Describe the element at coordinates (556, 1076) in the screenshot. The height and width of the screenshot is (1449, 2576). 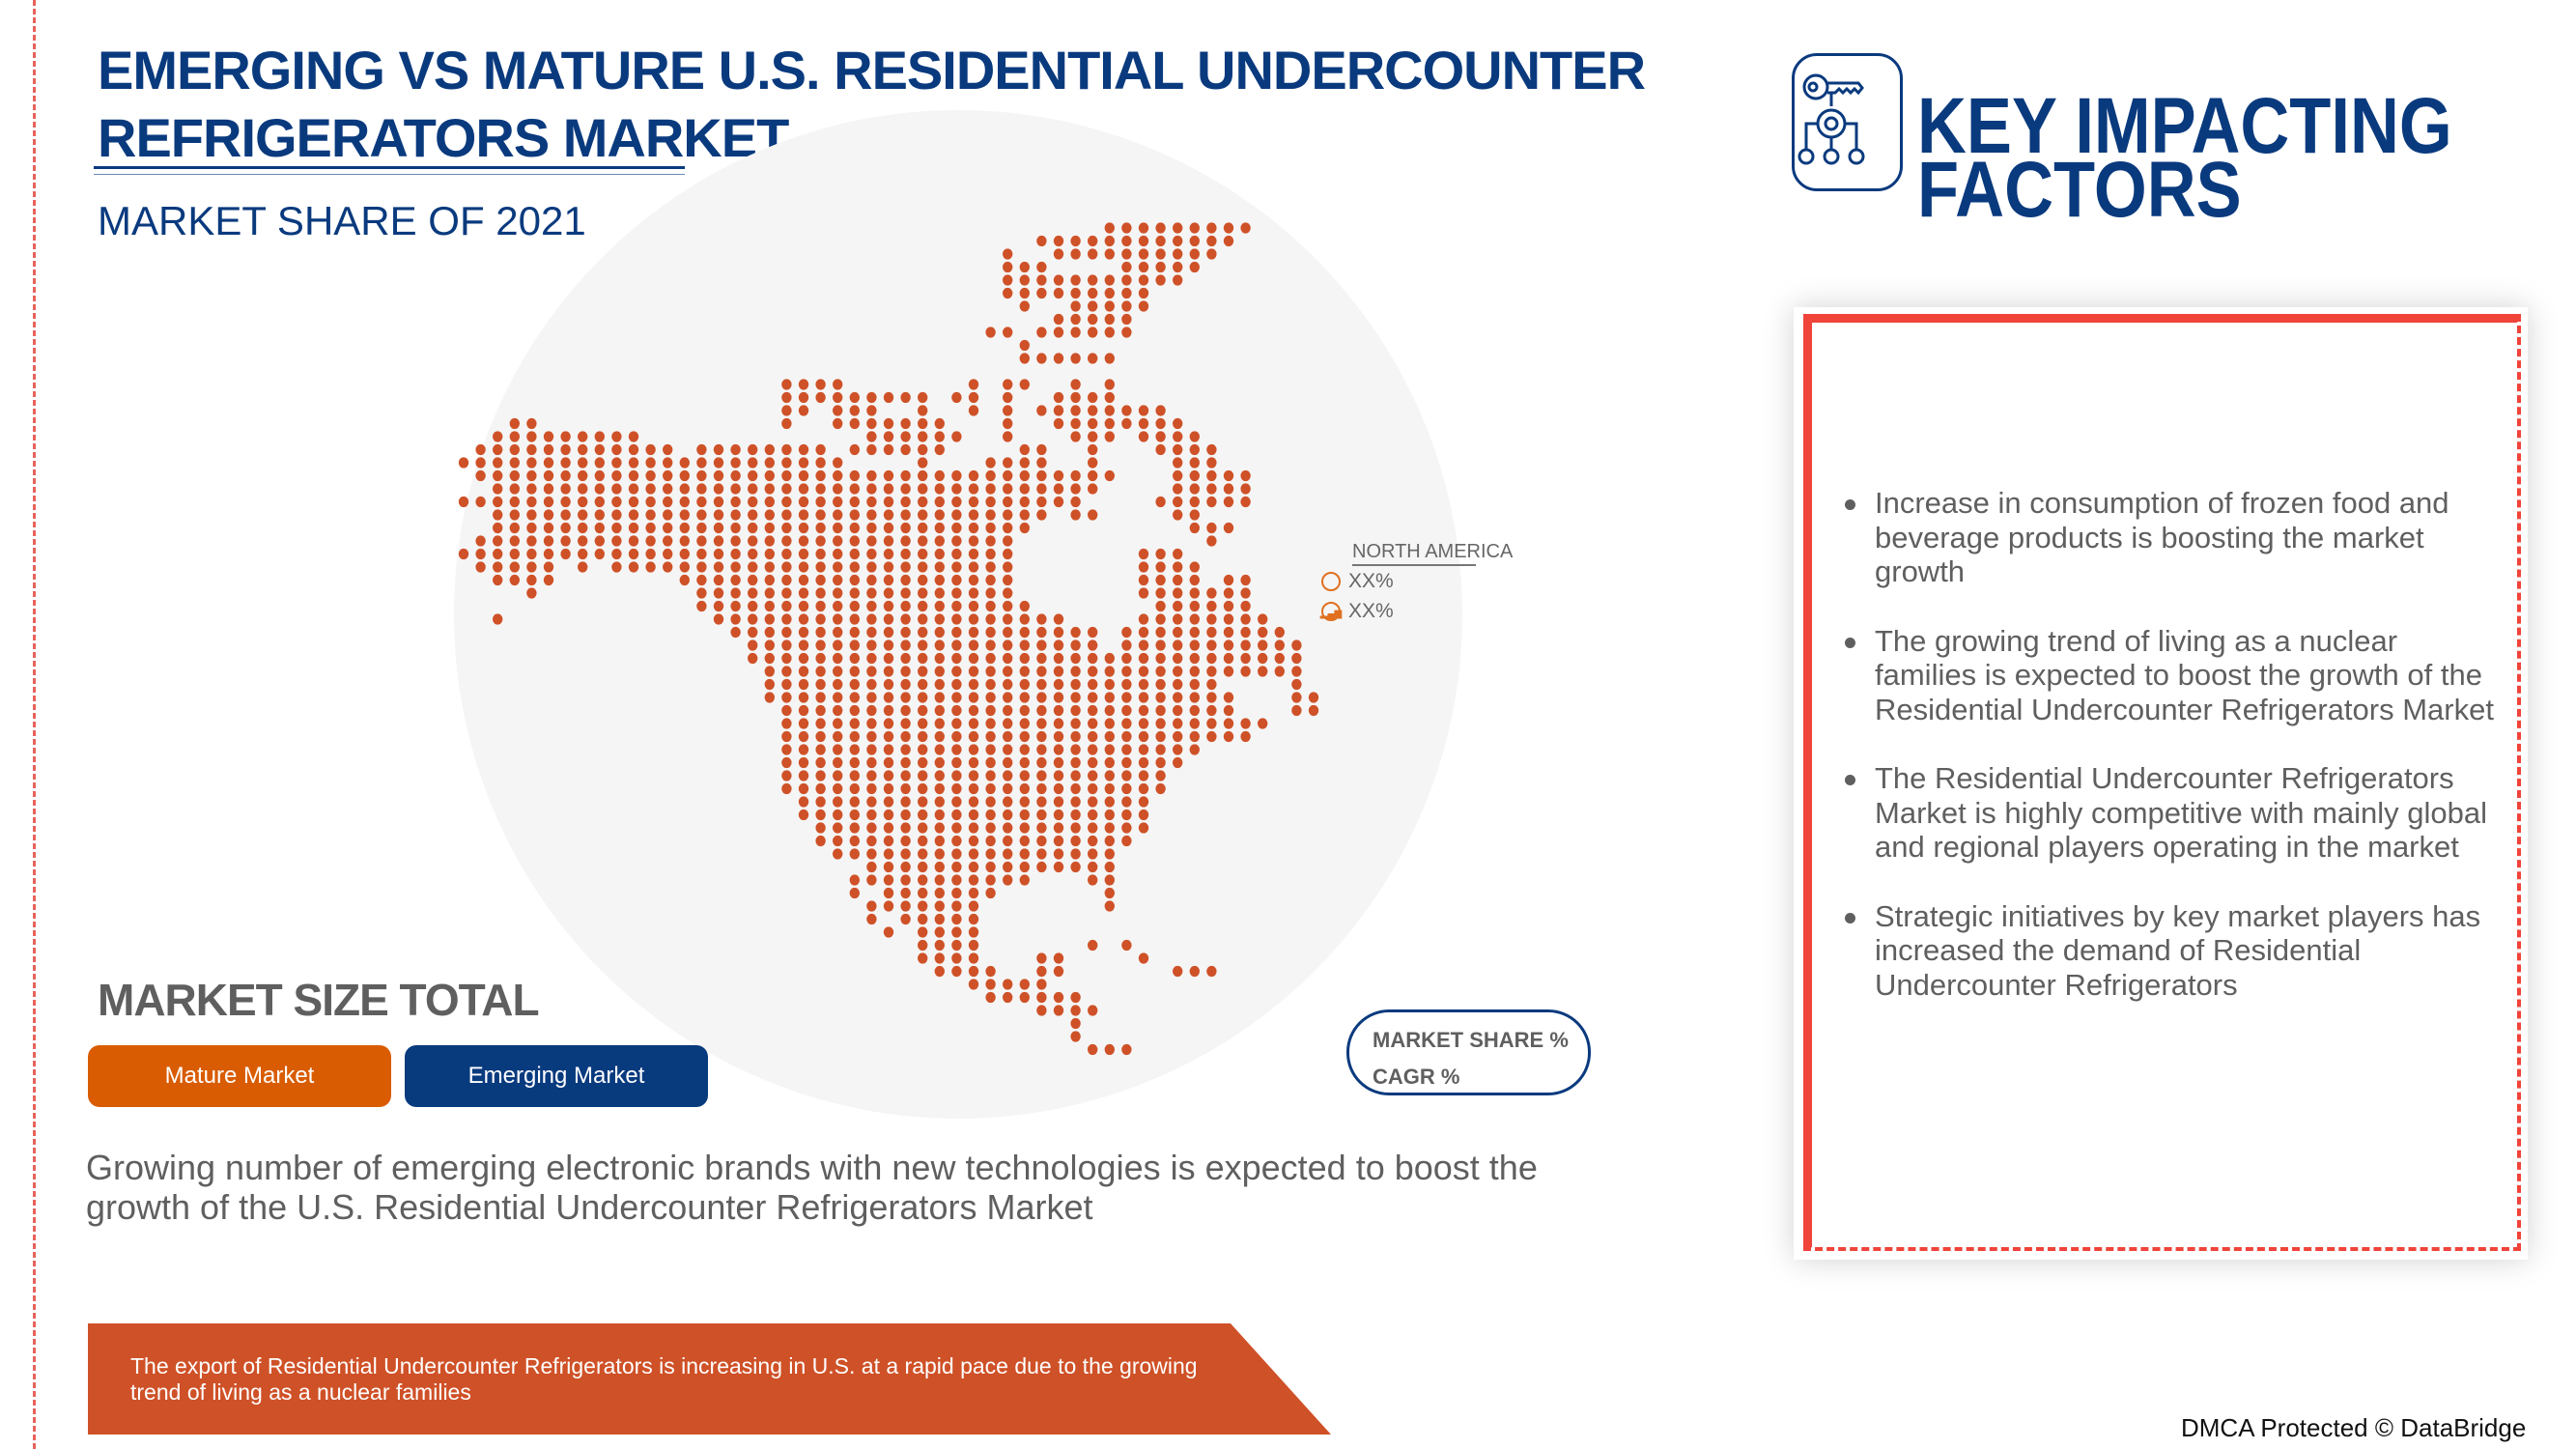
I see `emerging-market-button: Emerging Market` at that location.